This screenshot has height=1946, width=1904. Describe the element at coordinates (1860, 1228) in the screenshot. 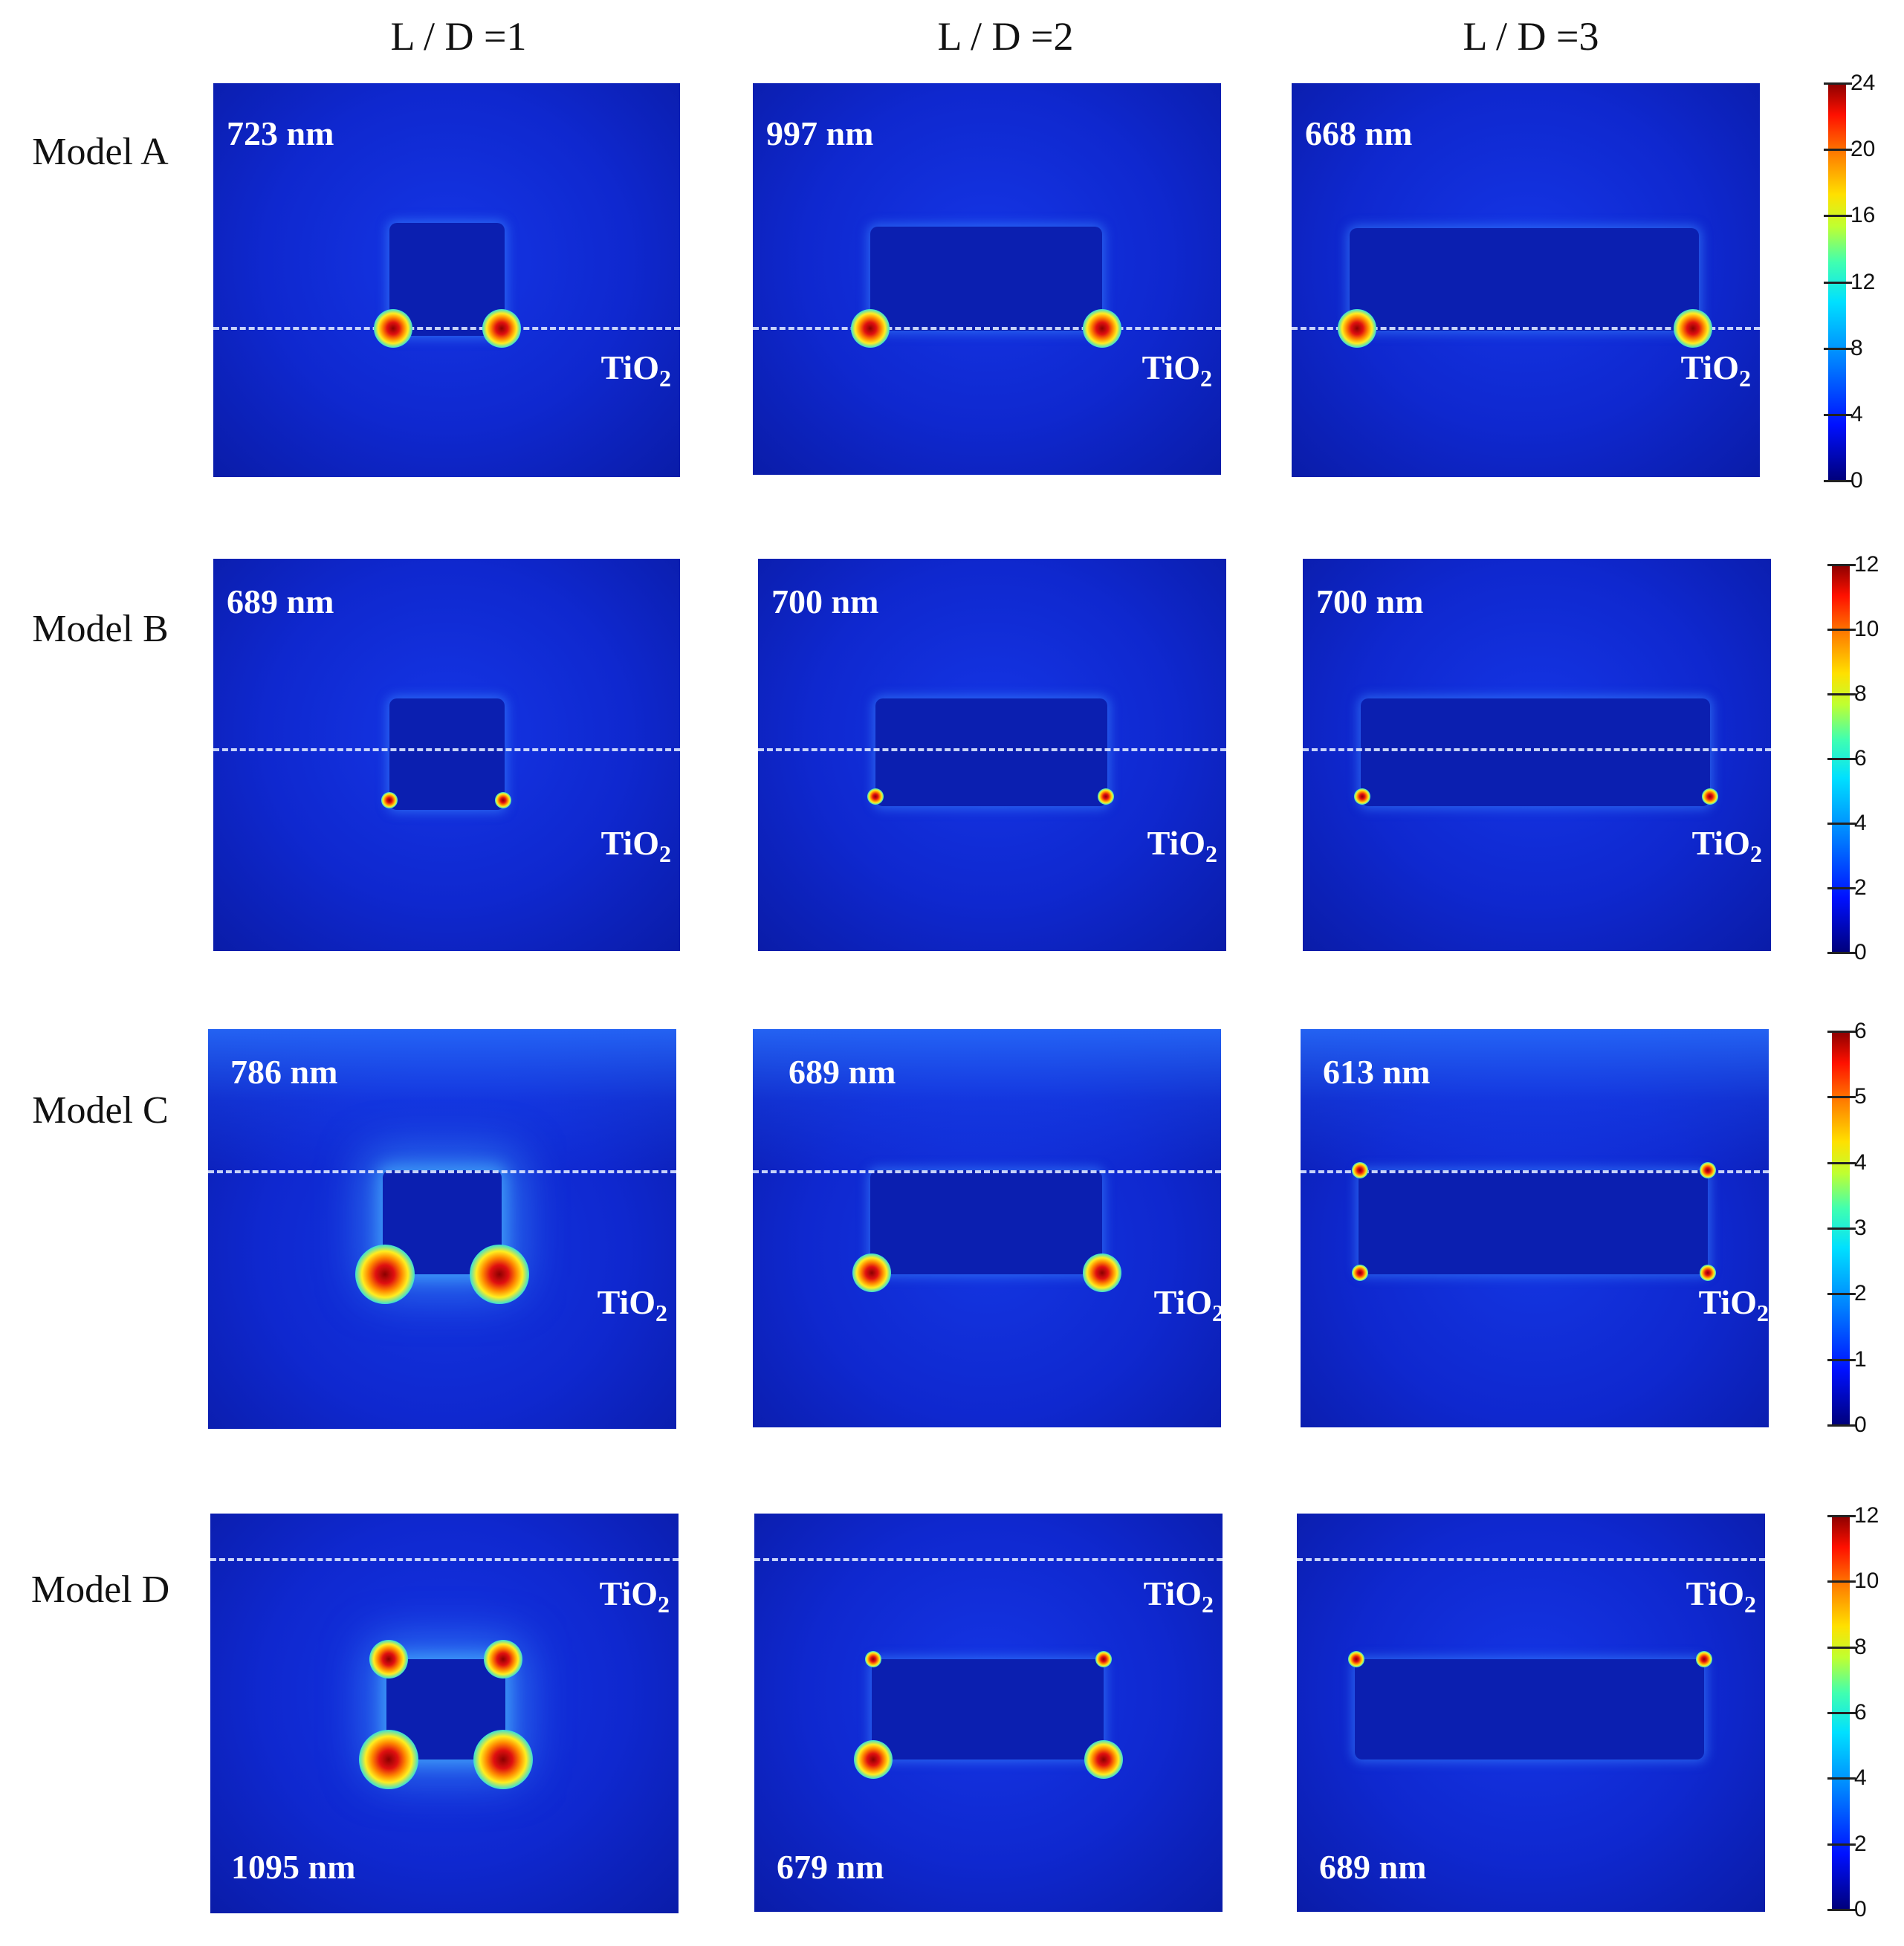

I see `colorbar-tick-label: 3` at that location.